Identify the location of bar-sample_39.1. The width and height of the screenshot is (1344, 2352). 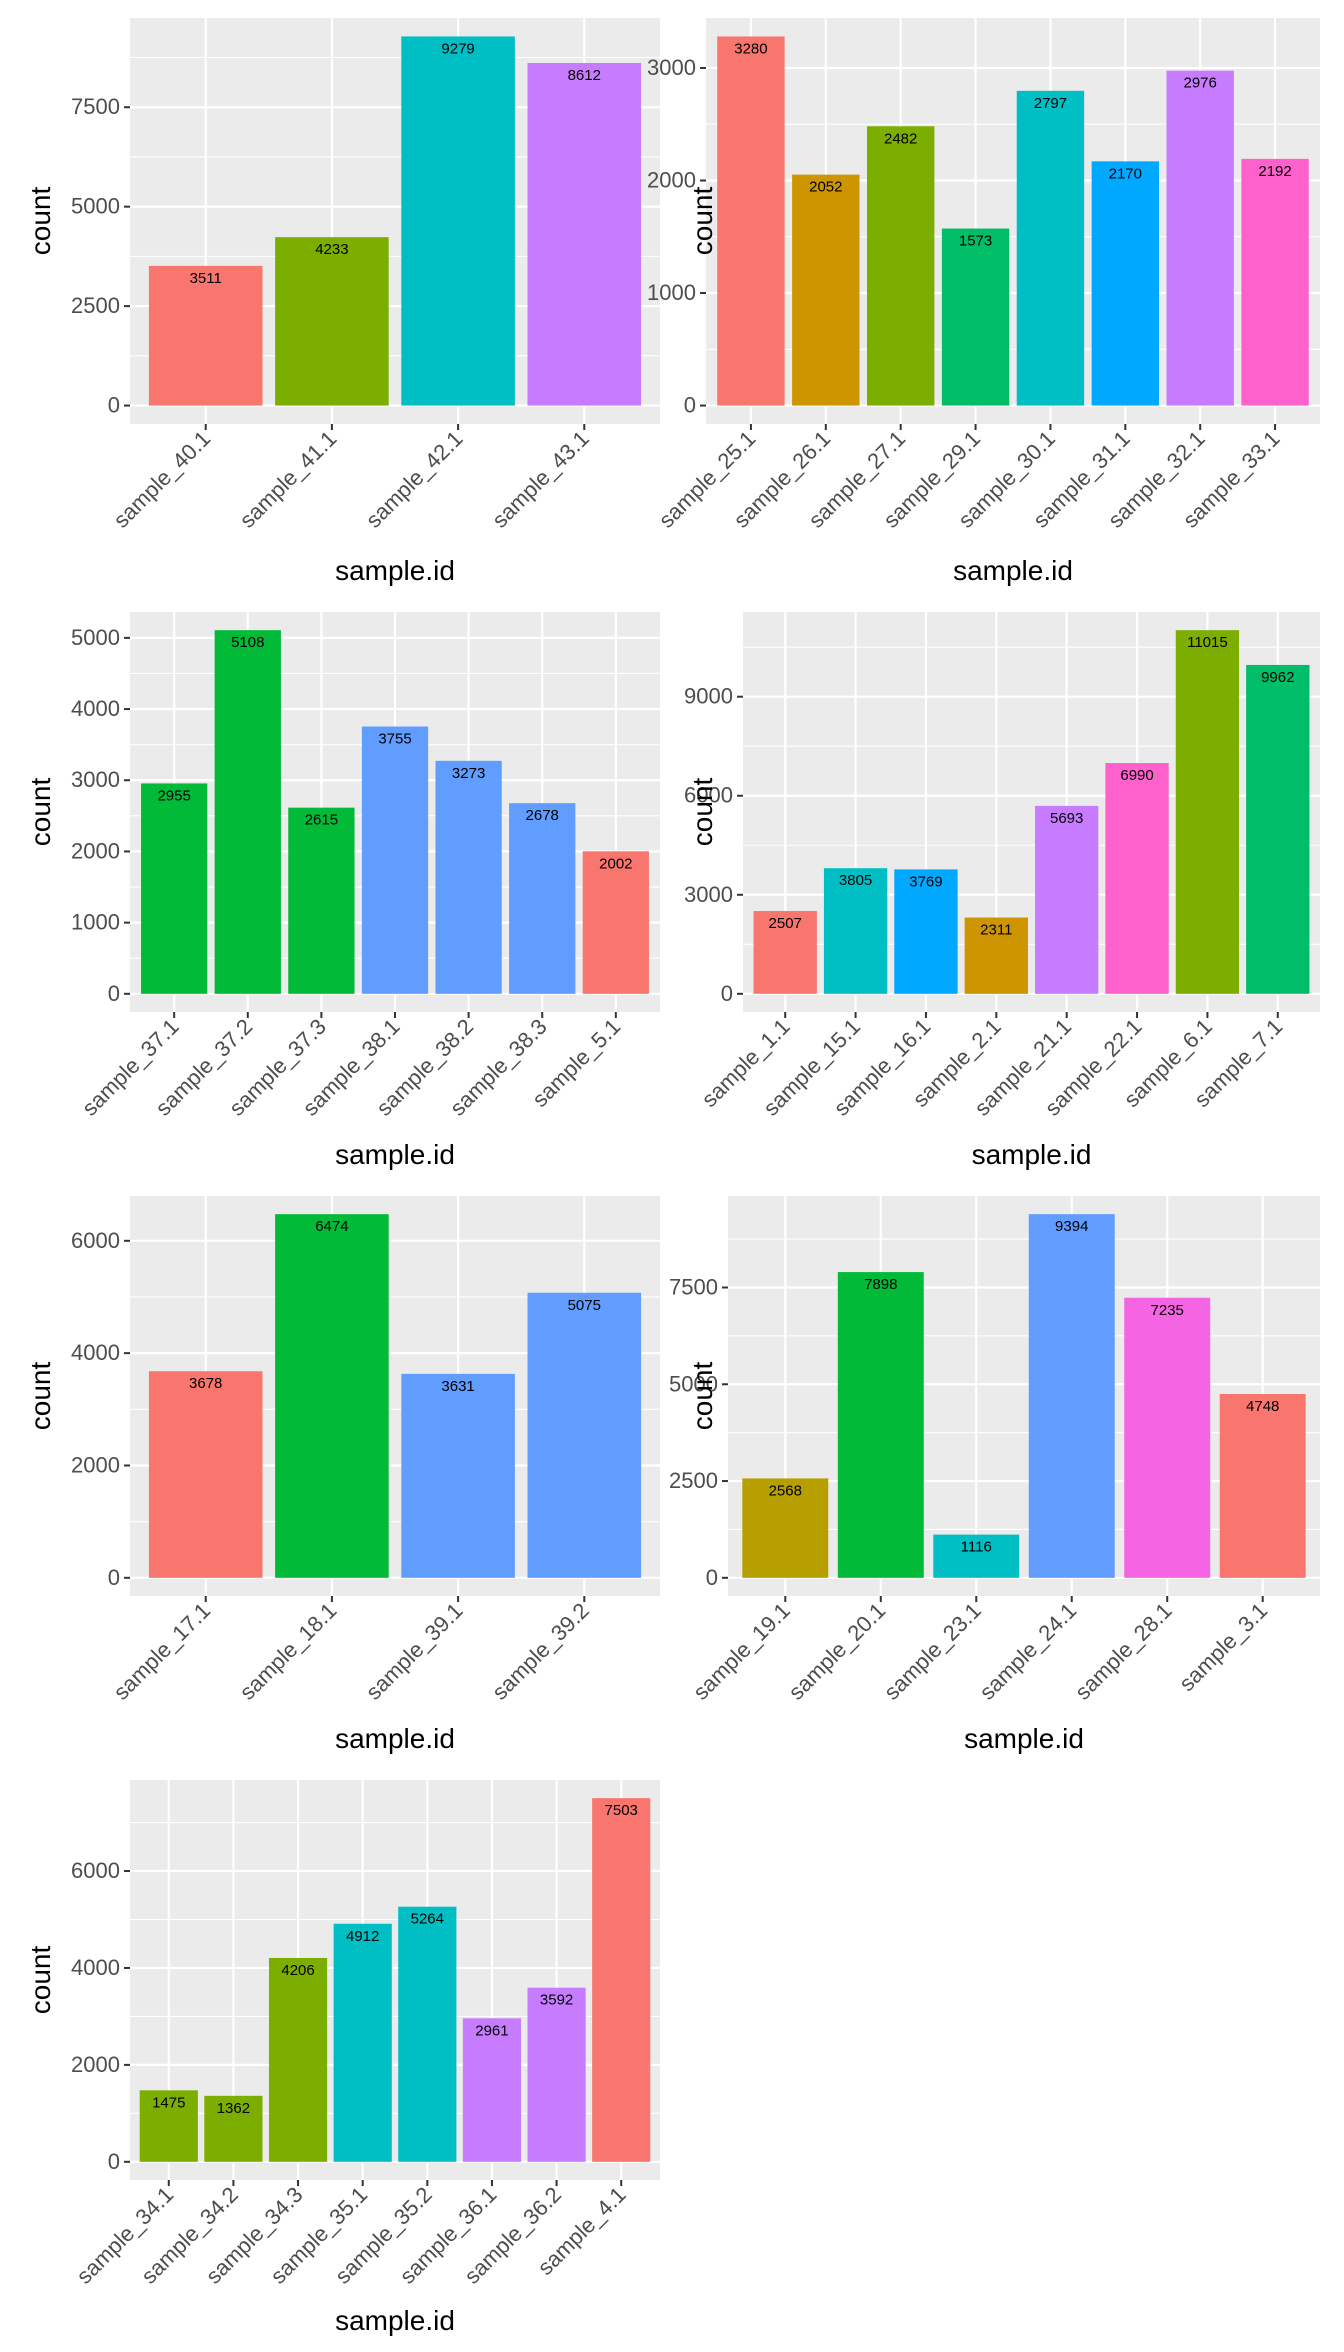
(458, 1475).